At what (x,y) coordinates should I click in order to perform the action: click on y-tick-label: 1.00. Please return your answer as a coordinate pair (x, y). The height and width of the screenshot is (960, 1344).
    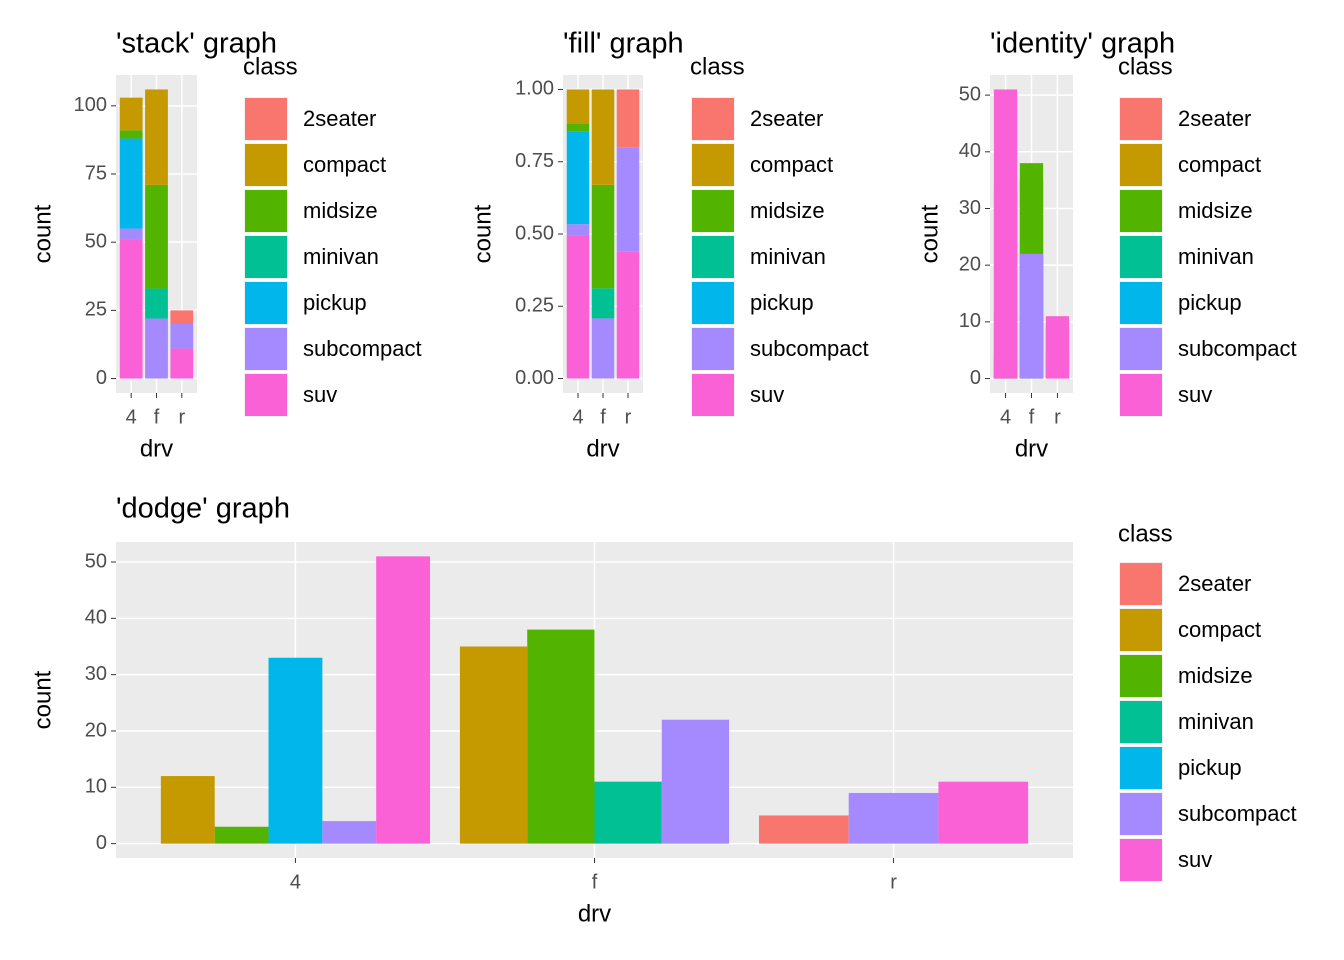
    Looking at the image, I should click on (534, 89).